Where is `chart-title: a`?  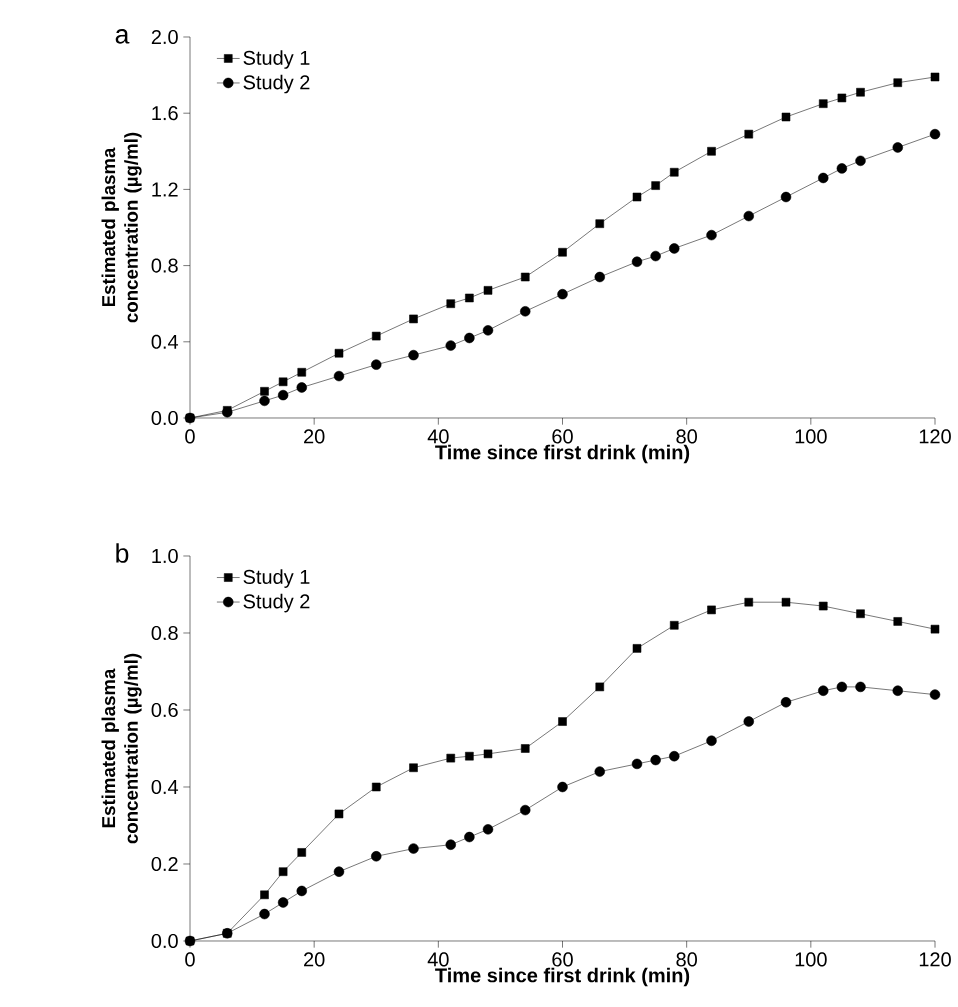 chart-title: a is located at coordinates (122, 36).